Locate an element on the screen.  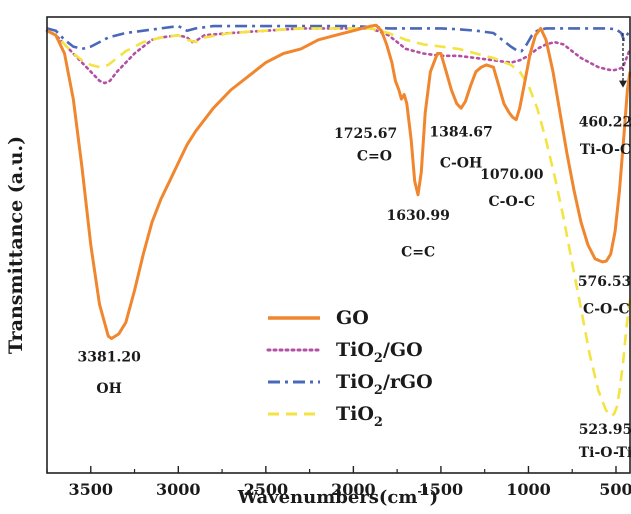
peak-annotation: Ti-O-C is located at coordinates (605, 150).